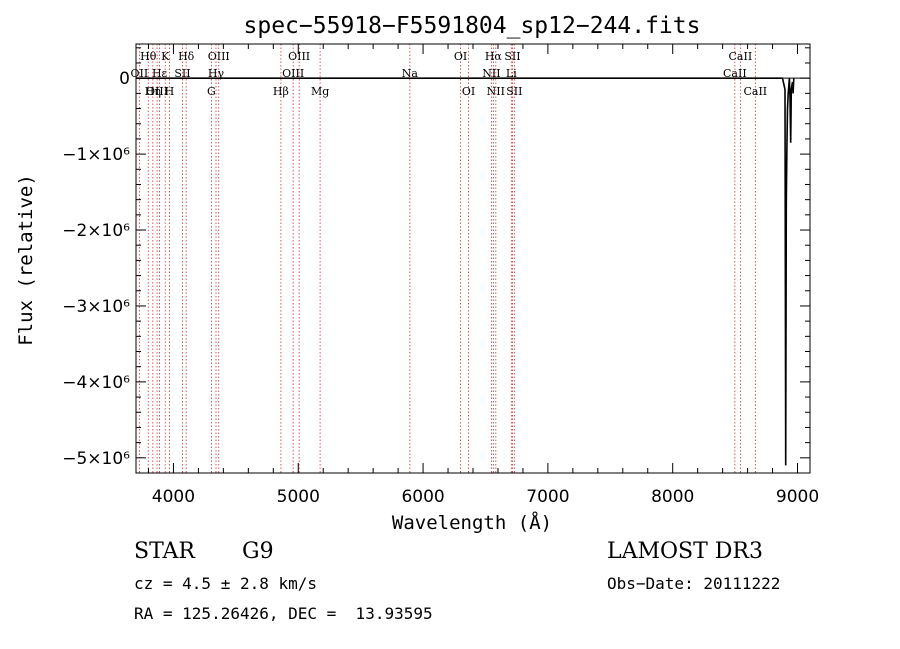 The image size is (900, 649). I want to click on line-label-9: G, so click(211, 91).